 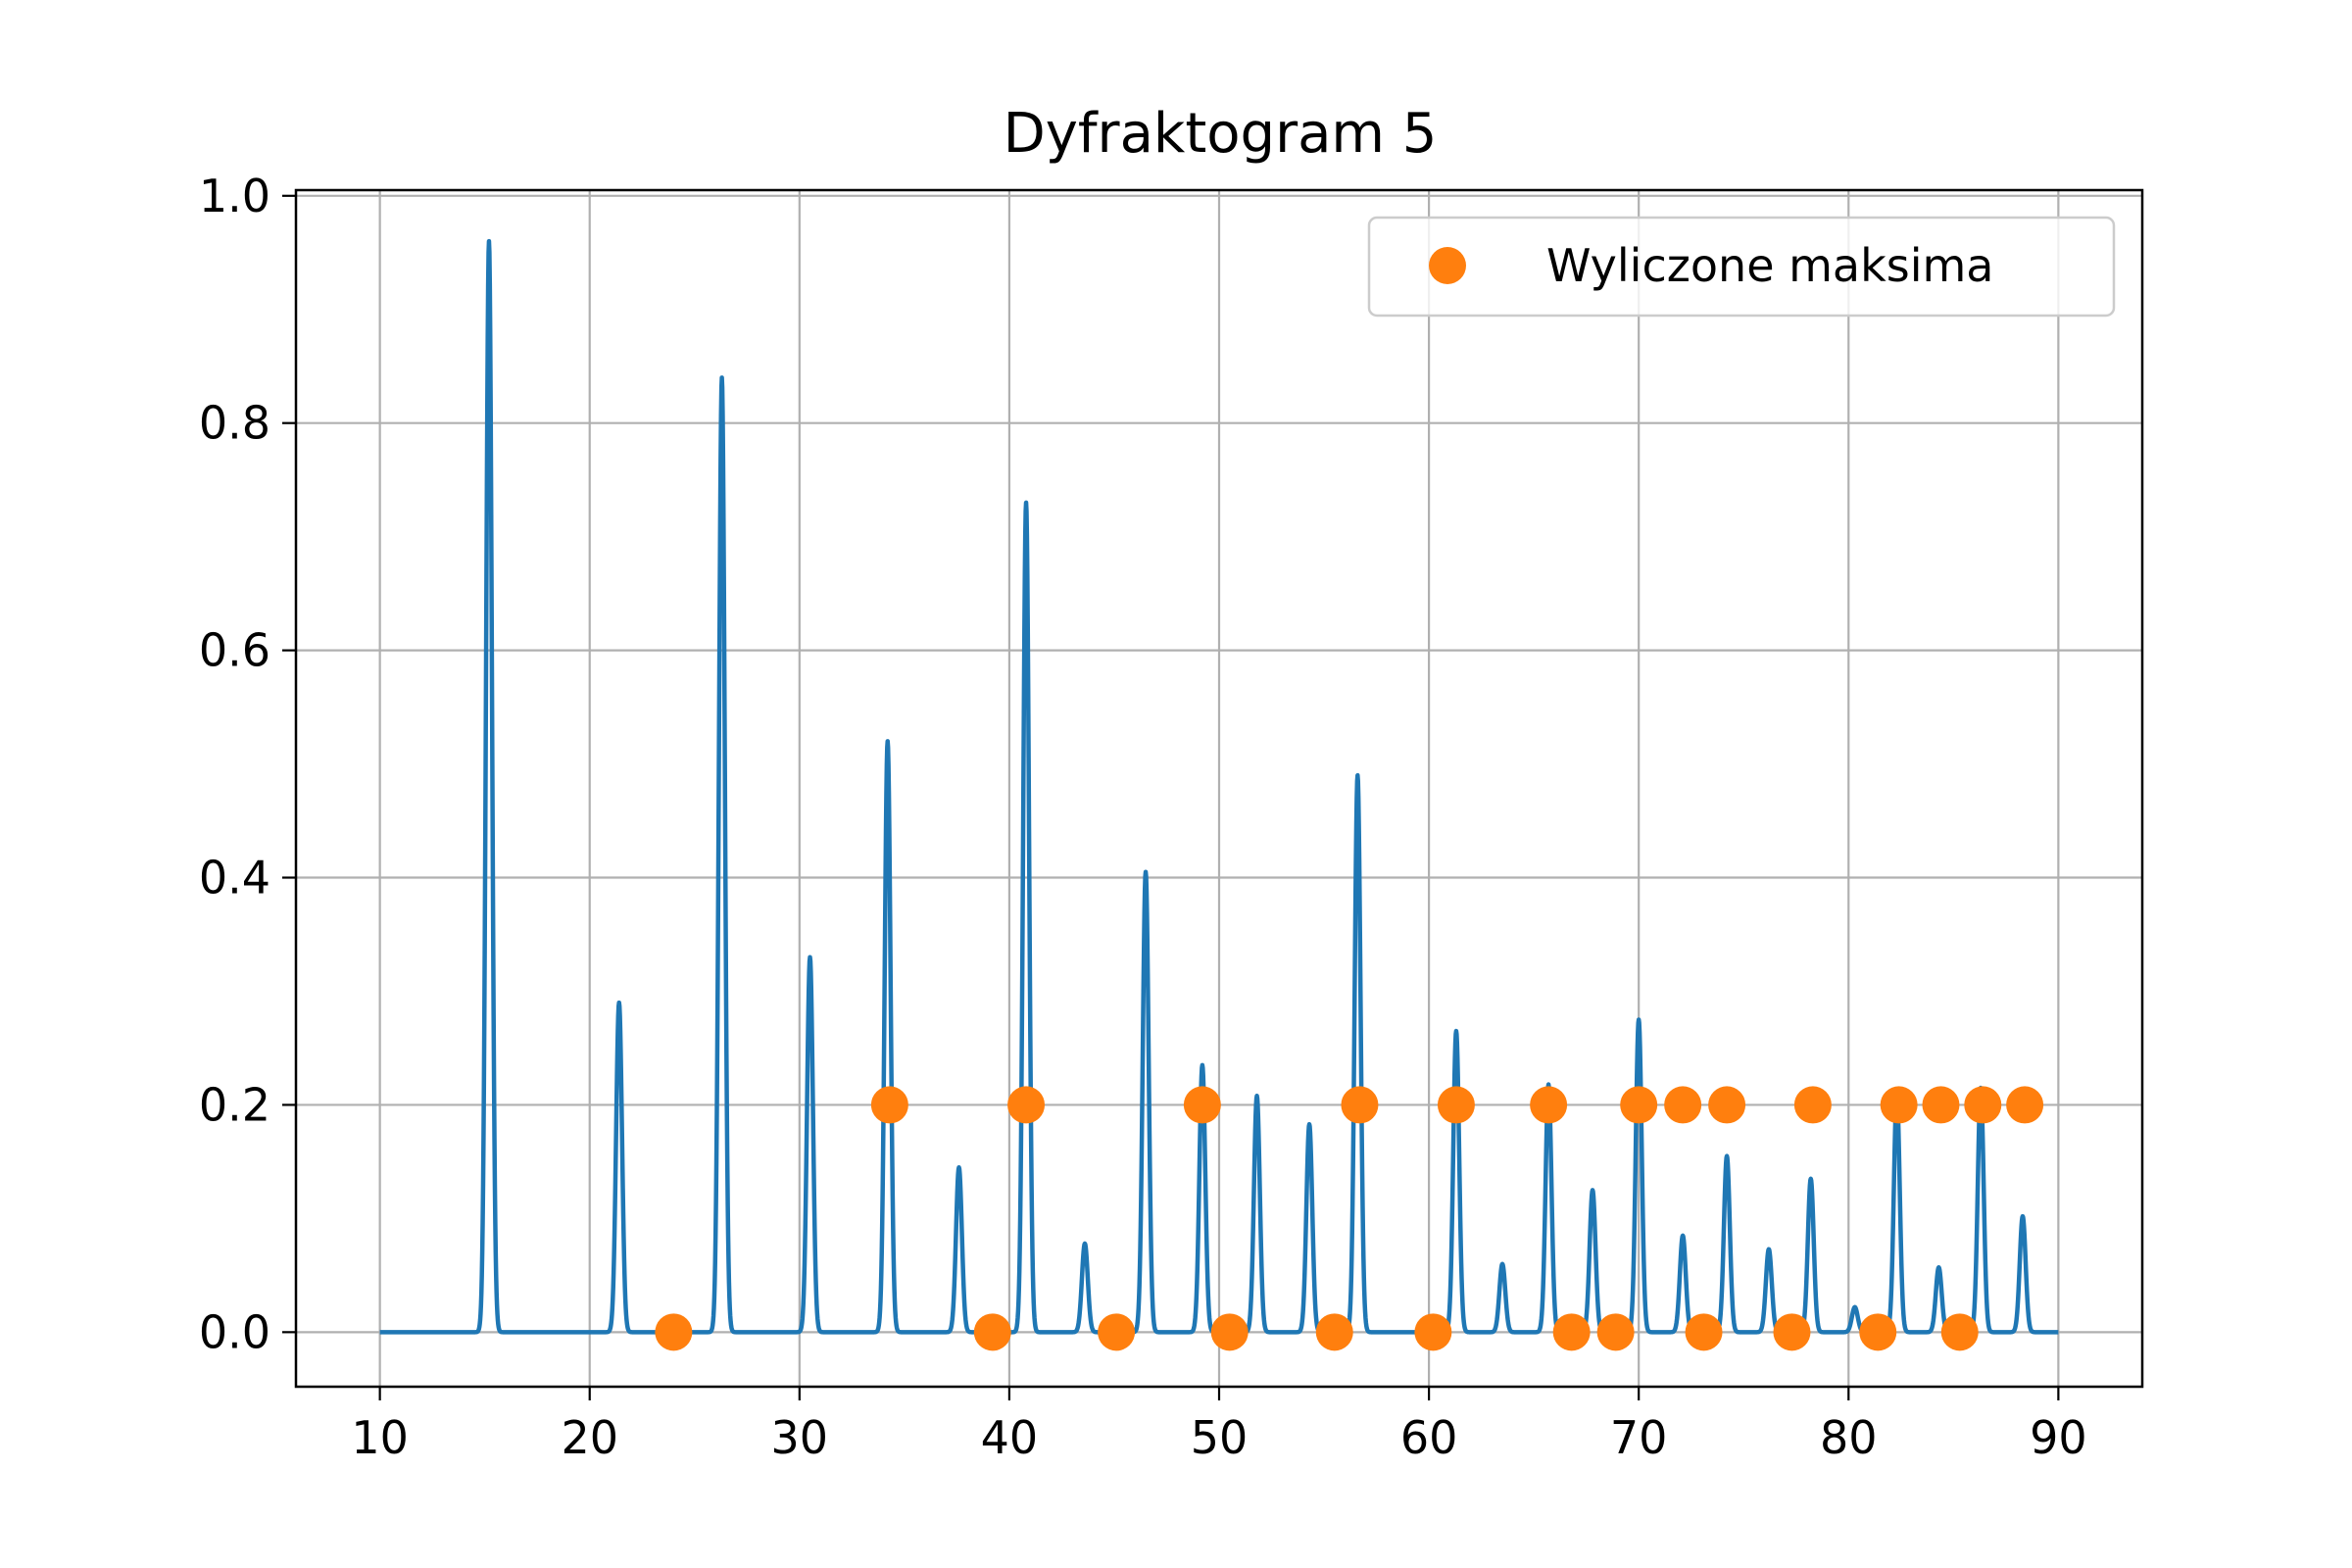 What do you see at coordinates (380, 1437) in the screenshot?
I see `x-tick-label: 10` at bounding box center [380, 1437].